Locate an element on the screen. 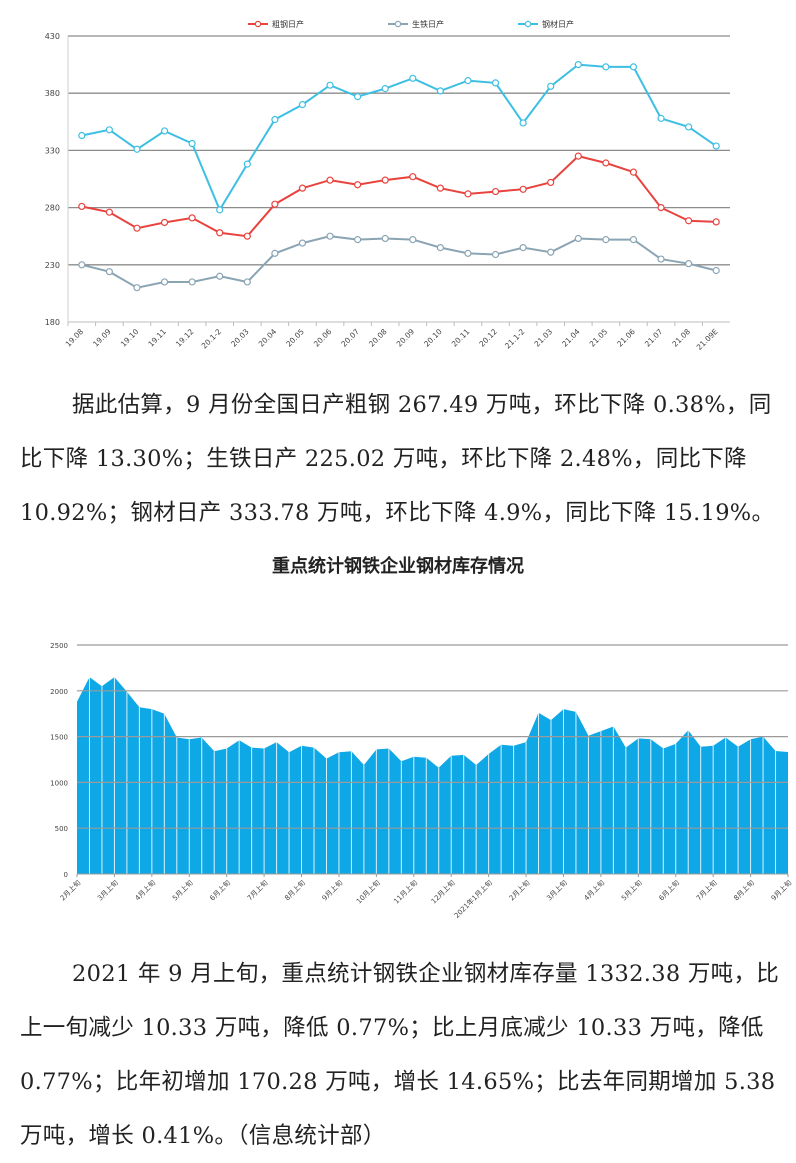  x-tick-label: 21.04 is located at coordinates (571, 338).